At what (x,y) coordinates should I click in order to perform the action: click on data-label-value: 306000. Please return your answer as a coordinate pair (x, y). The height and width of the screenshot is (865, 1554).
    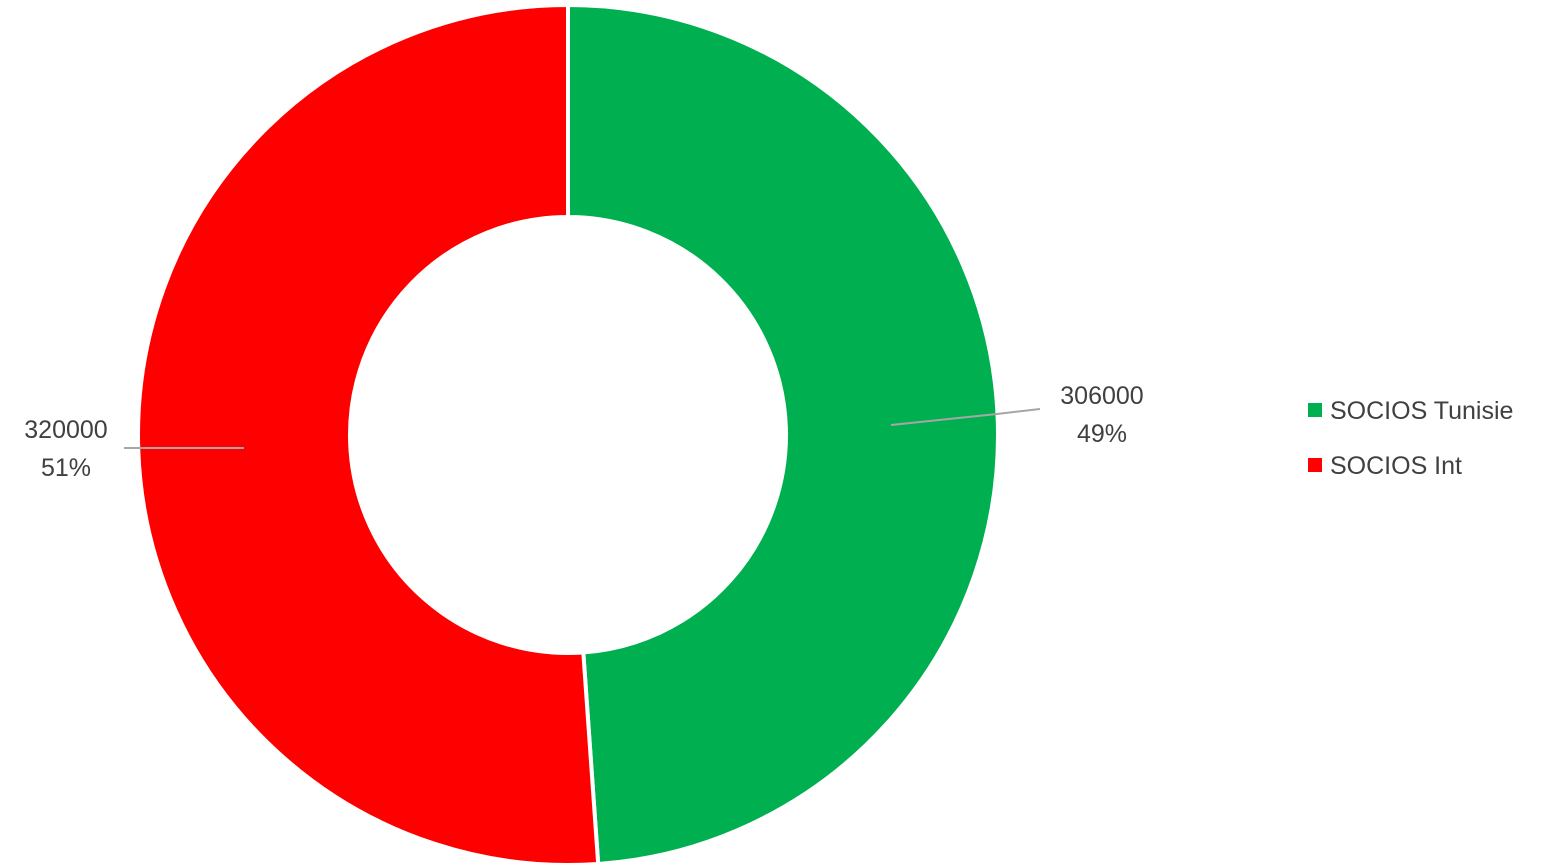
    Looking at the image, I should click on (1101, 396).